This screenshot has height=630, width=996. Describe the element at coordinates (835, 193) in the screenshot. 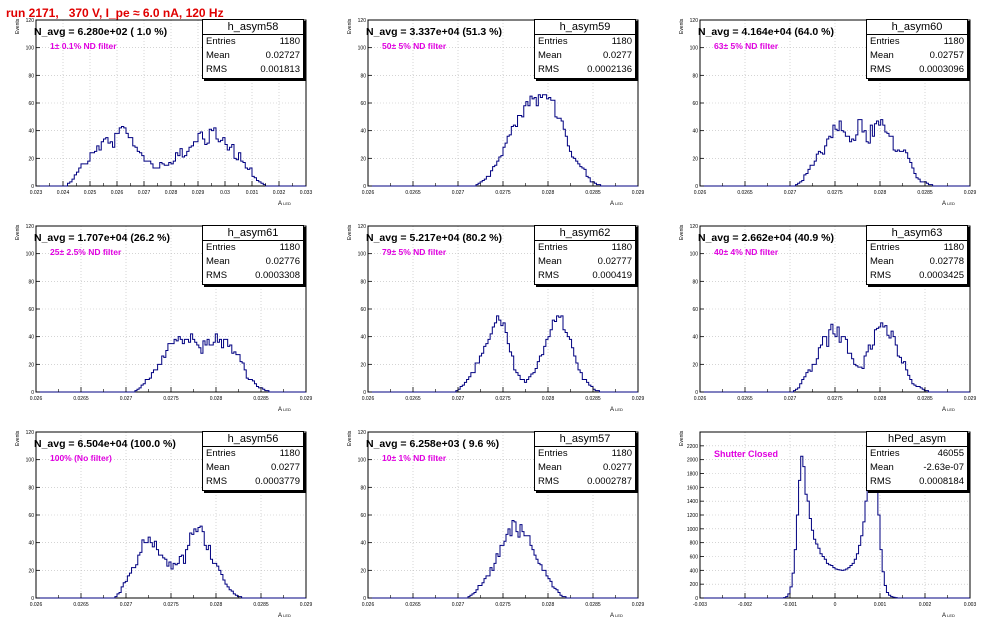

I see `x-tick-label: 0.0275` at that location.